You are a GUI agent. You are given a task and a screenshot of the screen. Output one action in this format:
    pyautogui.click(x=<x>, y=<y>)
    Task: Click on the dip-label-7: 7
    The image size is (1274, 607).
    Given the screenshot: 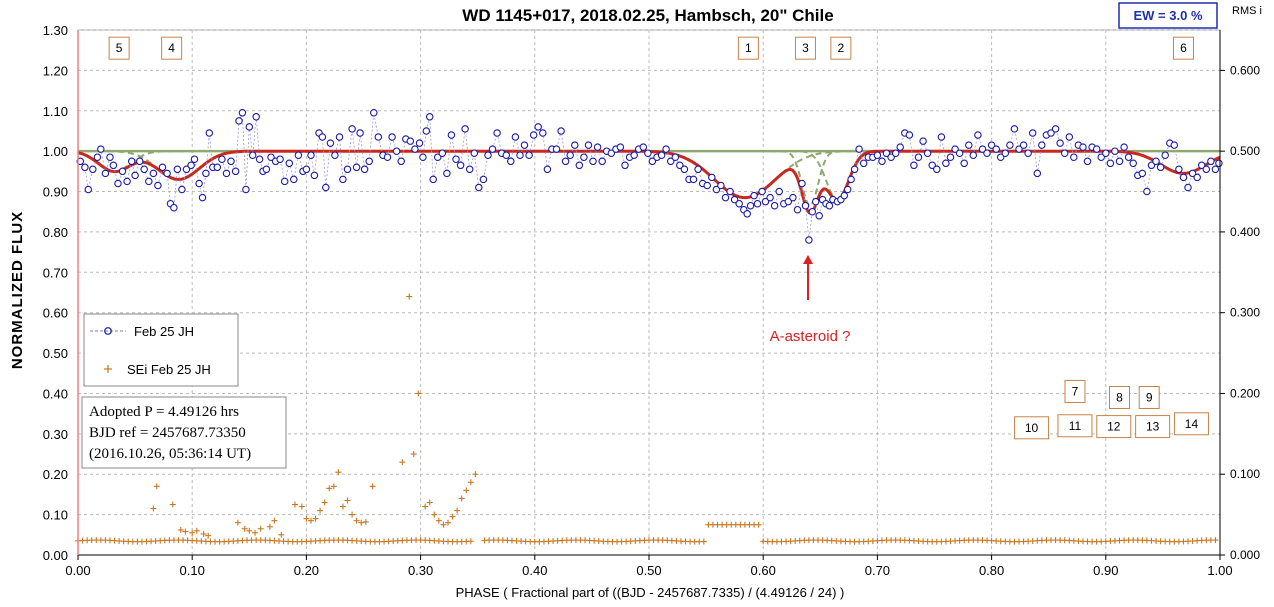 What is the action you would take?
    pyautogui.click(x=1075, y=391)
    